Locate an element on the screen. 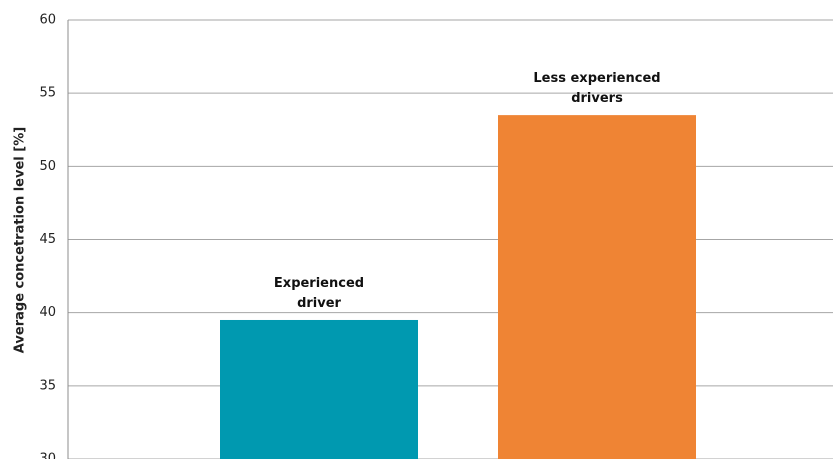  category-label: Less experienced drivers is located at coordinates (597, 89).